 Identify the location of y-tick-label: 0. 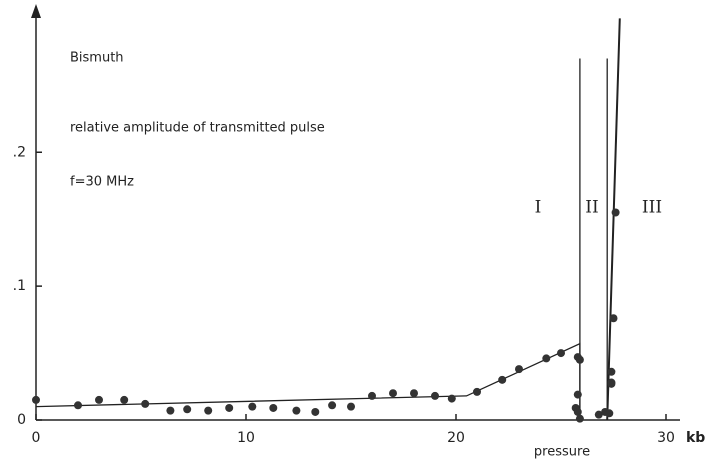
(21, 420).